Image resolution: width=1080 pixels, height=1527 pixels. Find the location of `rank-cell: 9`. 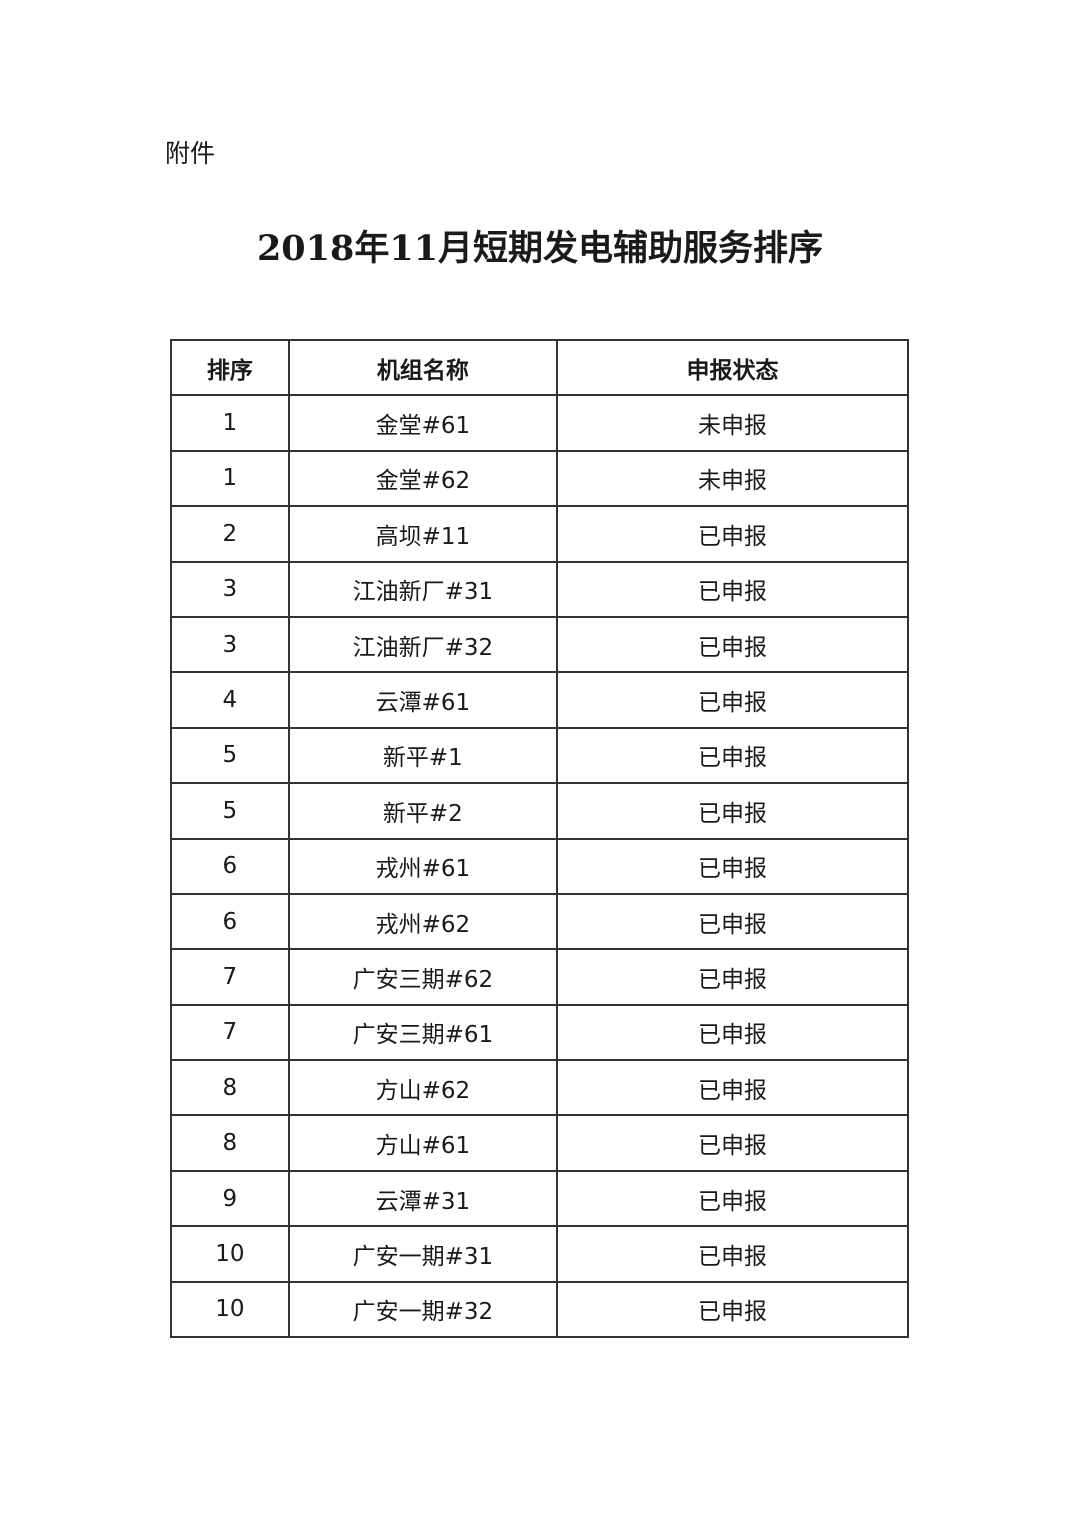

rank-cell: 9 is located at coordinates (230, 1198).